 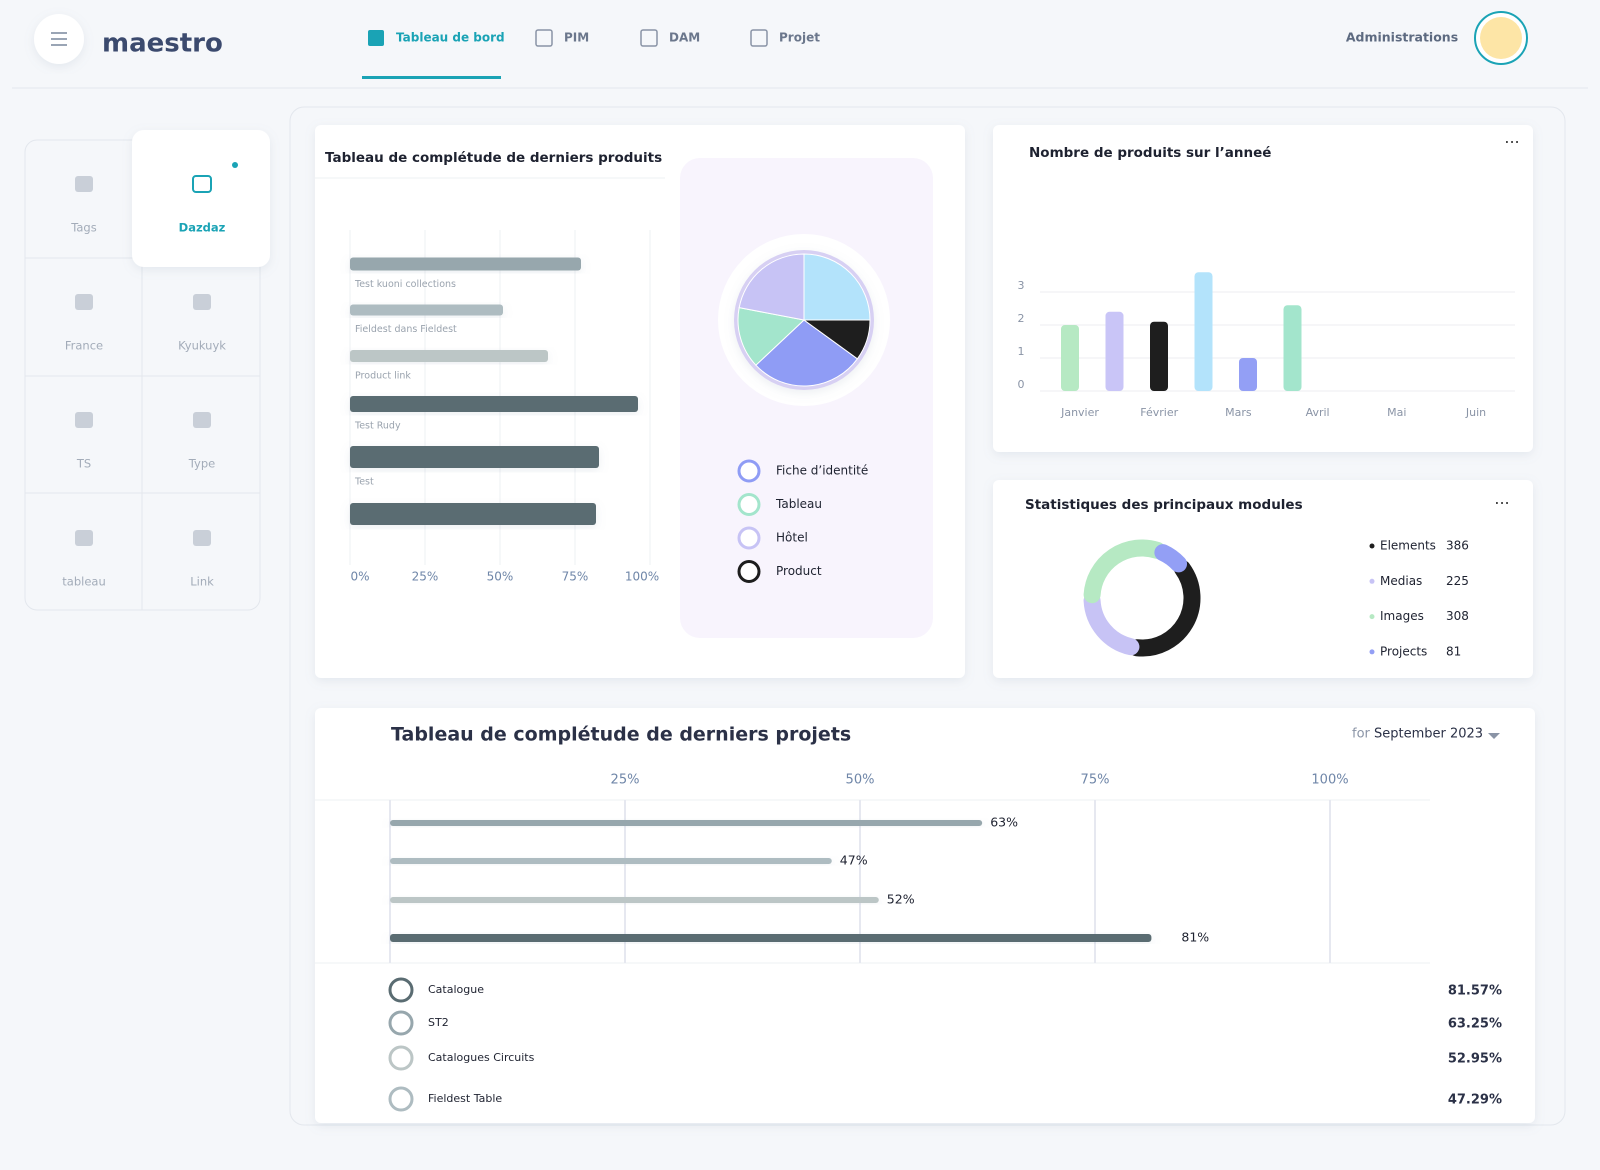 What do you see at coordinates (377, 426) in the screenshot?
I see `bar-label: Test Rudy` at bounding box center [377, 426].